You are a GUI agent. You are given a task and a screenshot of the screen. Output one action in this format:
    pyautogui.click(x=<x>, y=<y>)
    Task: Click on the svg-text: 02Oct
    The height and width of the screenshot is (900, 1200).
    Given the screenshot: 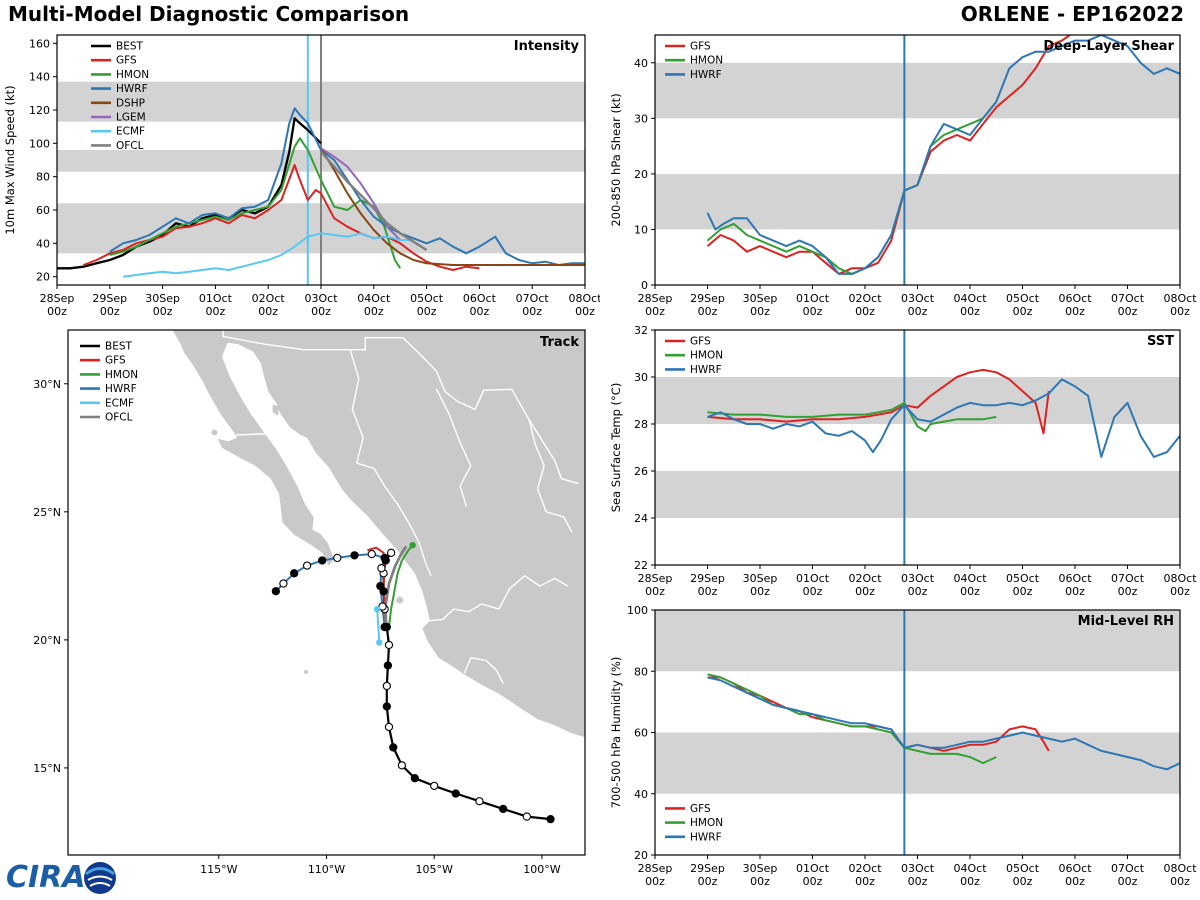 What is the action you would take?
    pyautogui.click(x=865, y=578)
    